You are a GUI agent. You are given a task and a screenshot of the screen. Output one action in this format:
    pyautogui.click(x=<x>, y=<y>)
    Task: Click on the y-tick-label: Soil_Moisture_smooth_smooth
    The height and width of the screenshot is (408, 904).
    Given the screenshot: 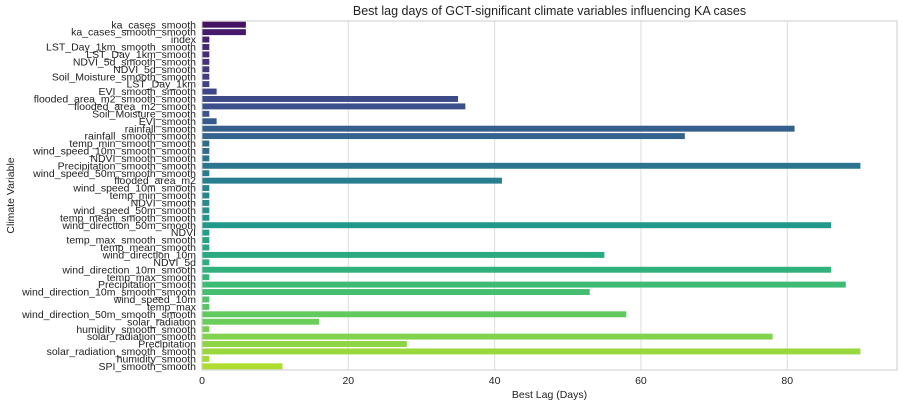 What is the action you would take?
    pyautogui.click(x=124, y=77)
    